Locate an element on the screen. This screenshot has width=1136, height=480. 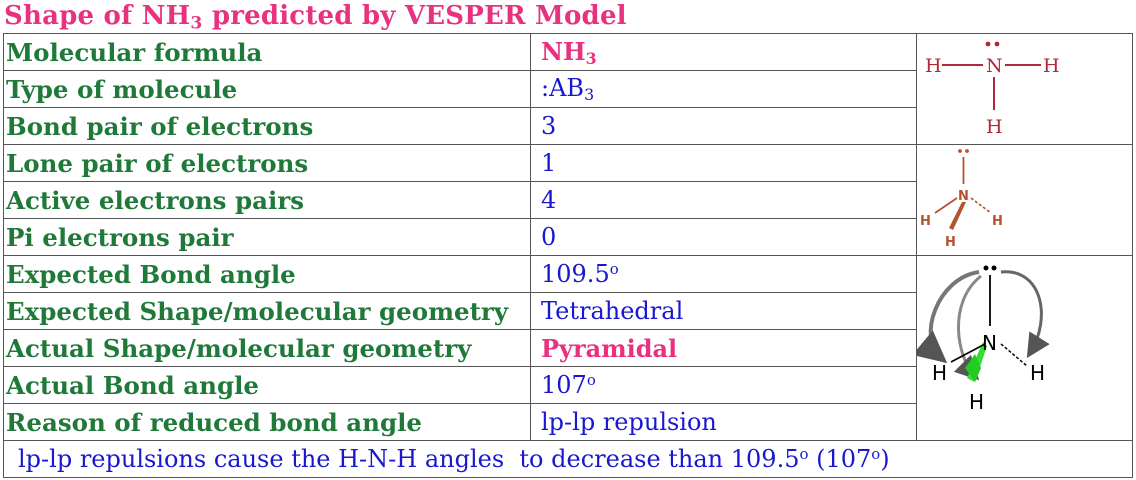
row-label: Type of molecule is located at coordinates (267, 89).